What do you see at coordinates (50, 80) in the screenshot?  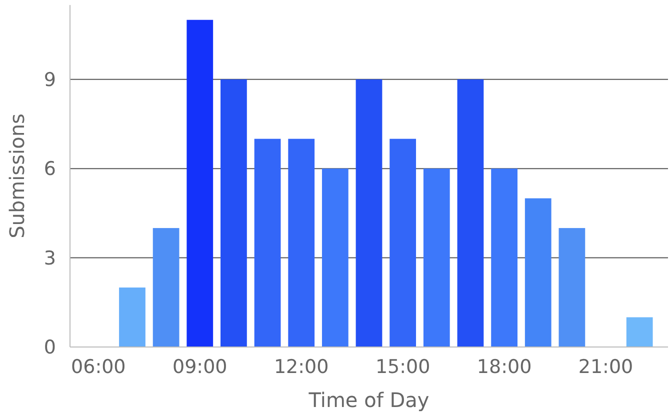 I see `y-tick-label: 9` at bounding box center [50, 80].